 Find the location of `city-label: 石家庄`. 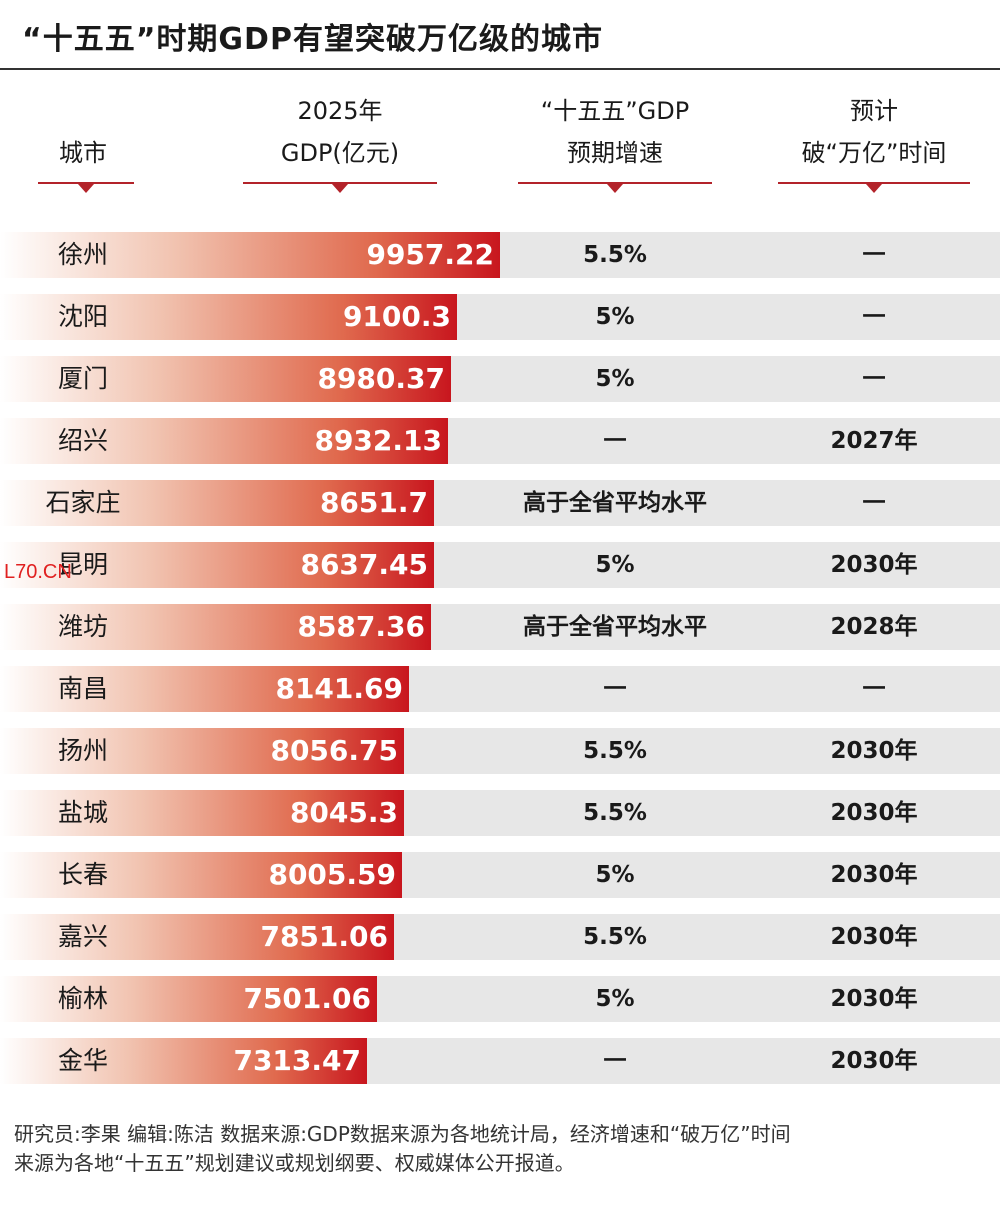

city-label: 石家庄 is located at coordinates (83, 502).